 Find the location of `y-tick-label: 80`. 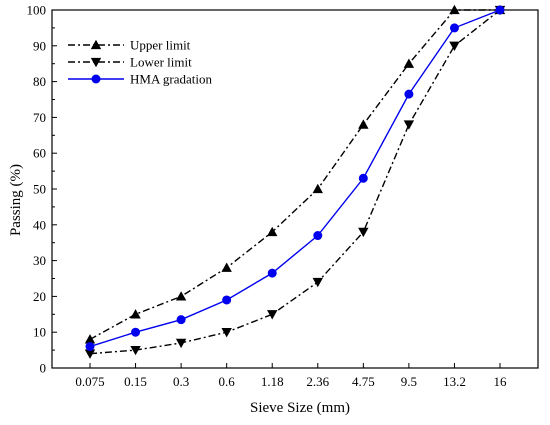

y-tick-label: 80 is located at coordinates (39, 81).